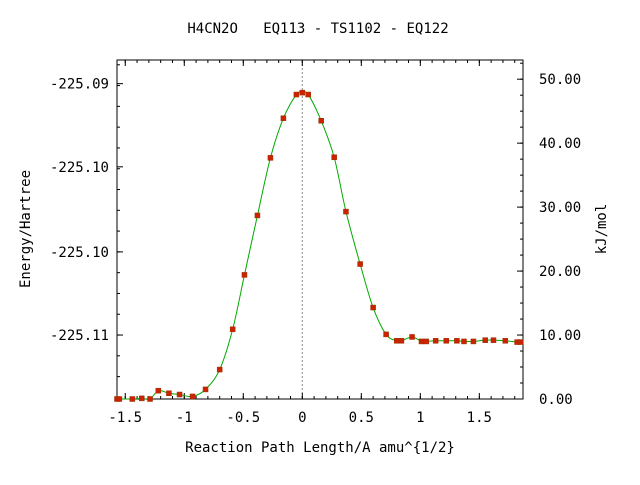  Describe the element at coordinates (302, 418) in the screenshot. I see `x-tick-label: 0` at that location.